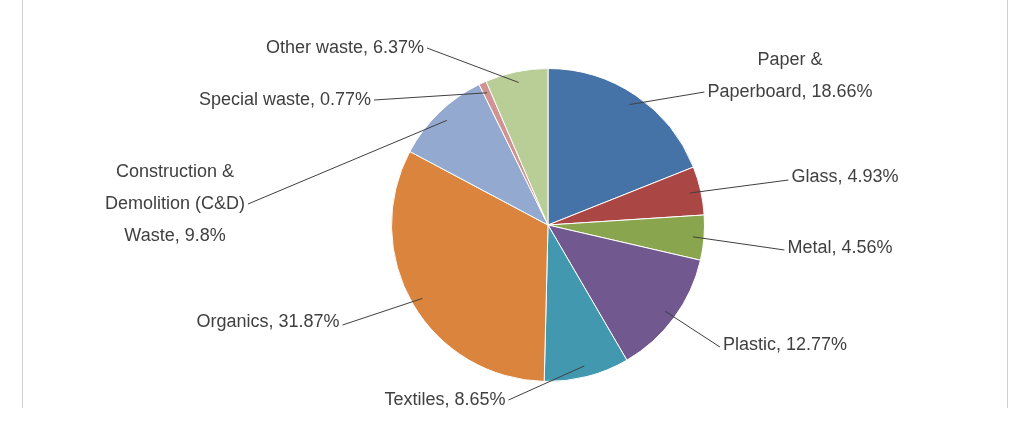 This screenshot has height=428, width=1017. What do you see at coordinates (785, 343) in the screenshot?
I see `slice-label: Plastic, 12.77%` at bounding box center [785, 343].